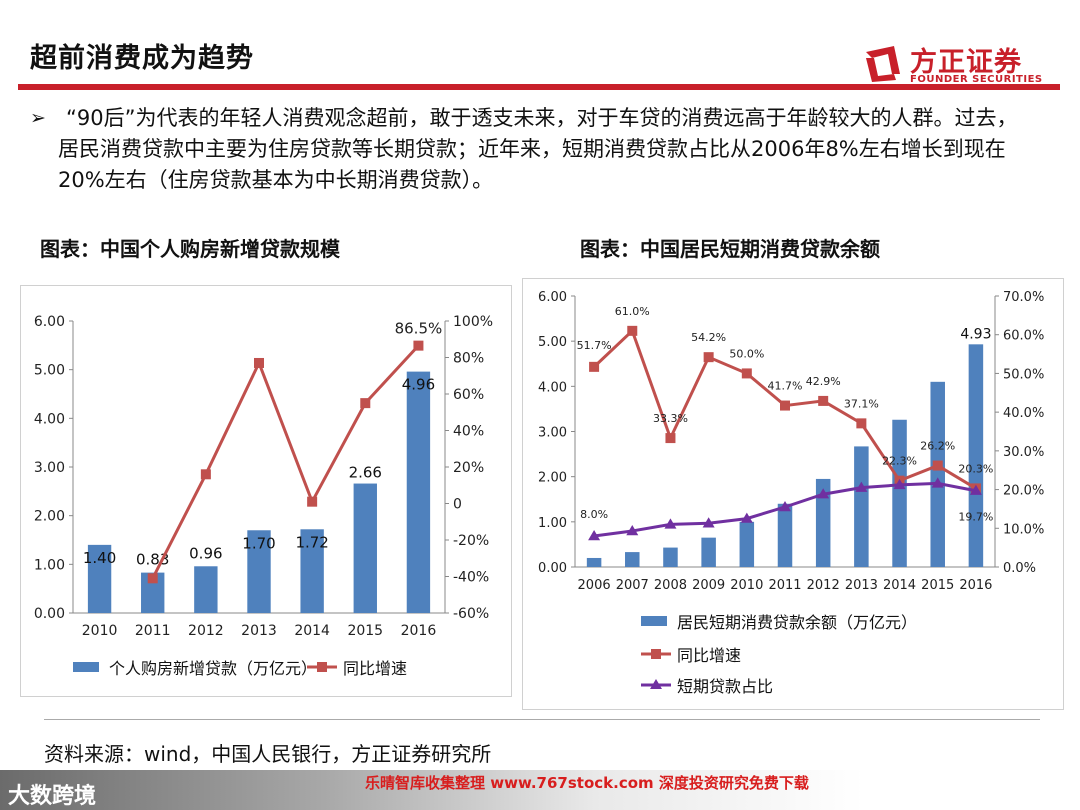 The height and width of the screenshot is (810, 1080). What do you see at coordinates (1023, 297) in the screenshot?
I see `c2-right-tick-label: 70.0%` at bounding box center [1023, 297].